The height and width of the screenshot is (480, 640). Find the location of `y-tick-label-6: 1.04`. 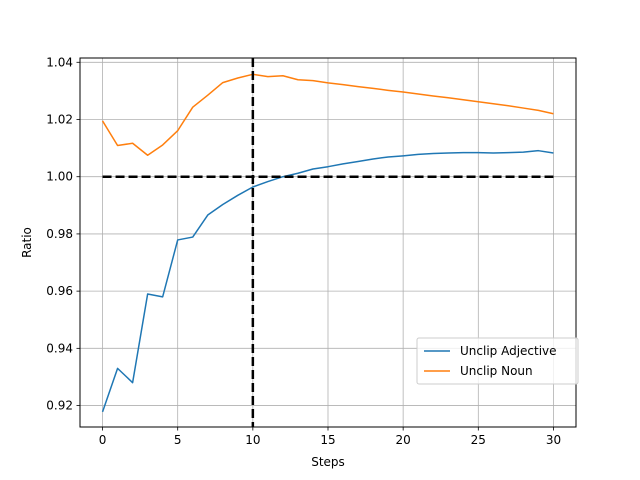

y-tick-label-6: 1.04 is located at coordinates (59, 62).